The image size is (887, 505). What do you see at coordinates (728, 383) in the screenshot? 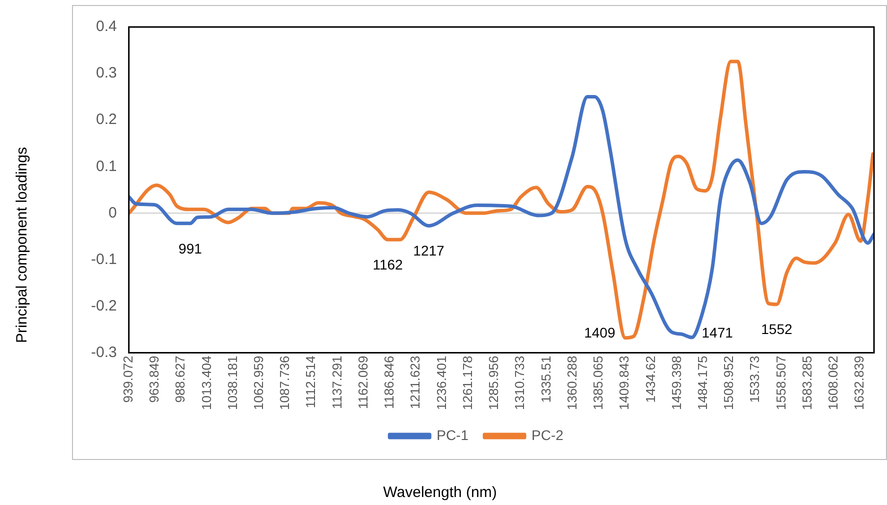
I see `x-tick-label: 1508.952` at bounding box center [728, 383].